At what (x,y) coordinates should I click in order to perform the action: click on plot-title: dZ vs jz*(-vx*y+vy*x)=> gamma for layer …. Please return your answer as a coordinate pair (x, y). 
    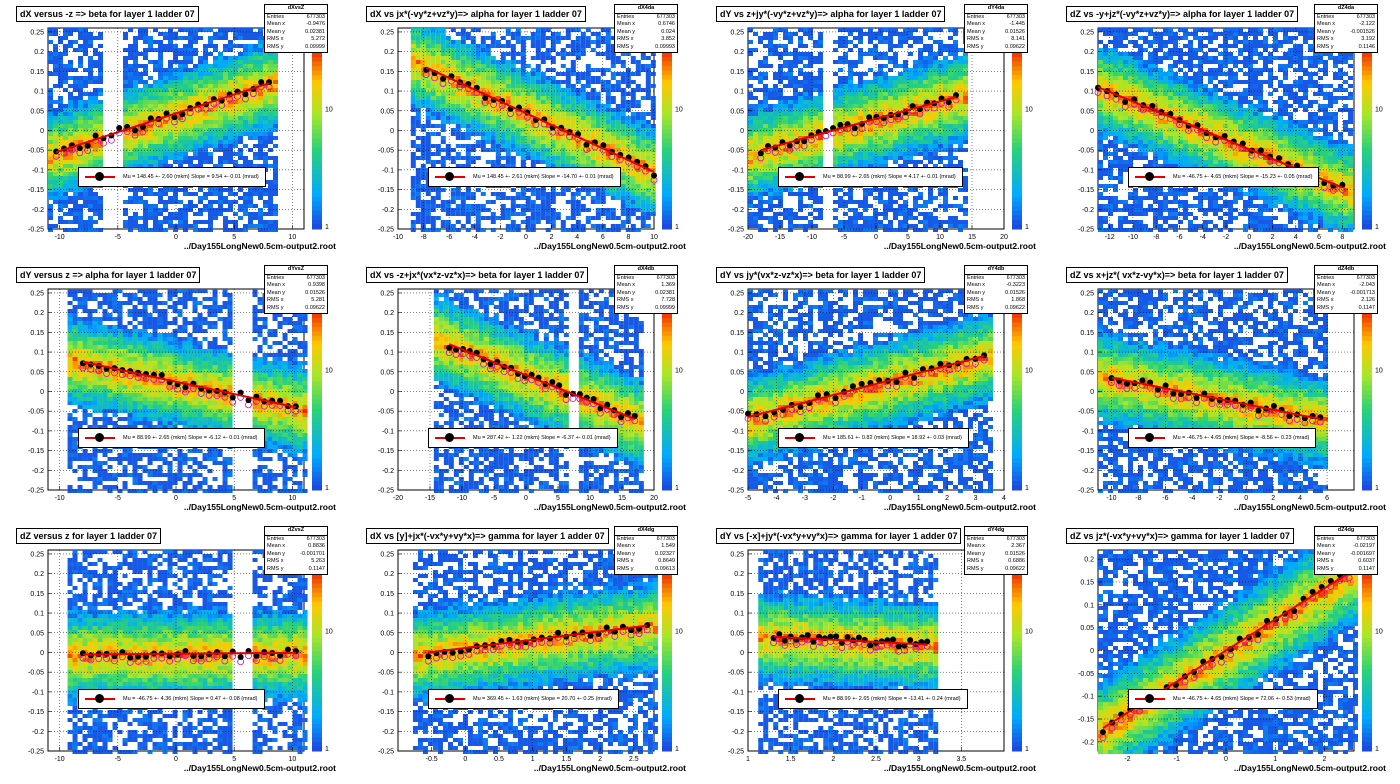
    Looking at the image, I should click on (1180, 536).